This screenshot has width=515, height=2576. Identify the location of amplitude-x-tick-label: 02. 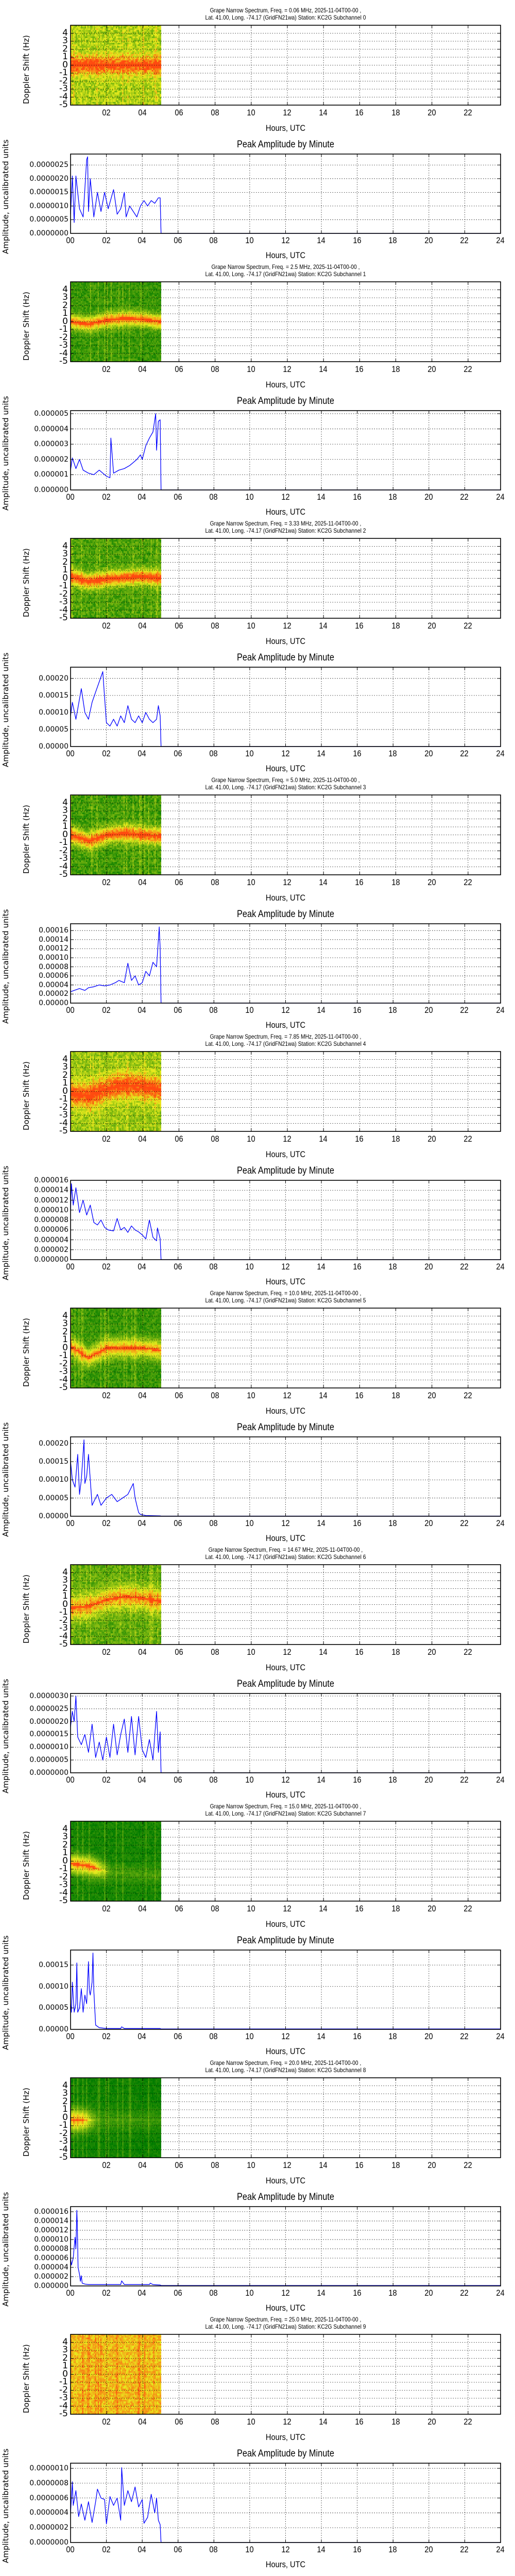
(106, 1779).